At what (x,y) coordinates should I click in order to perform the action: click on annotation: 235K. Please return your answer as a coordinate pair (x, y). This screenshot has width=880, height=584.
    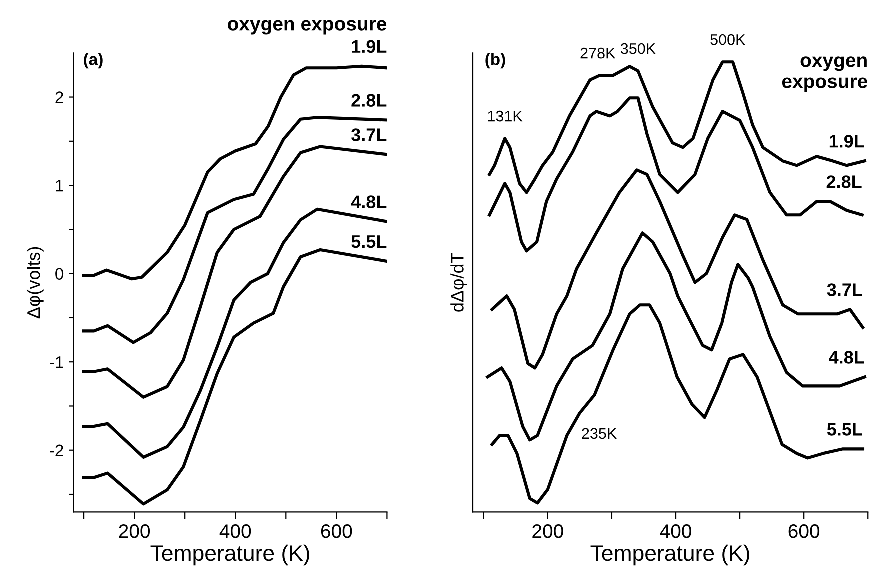
    Looking at the image, I should click on (599, 434).